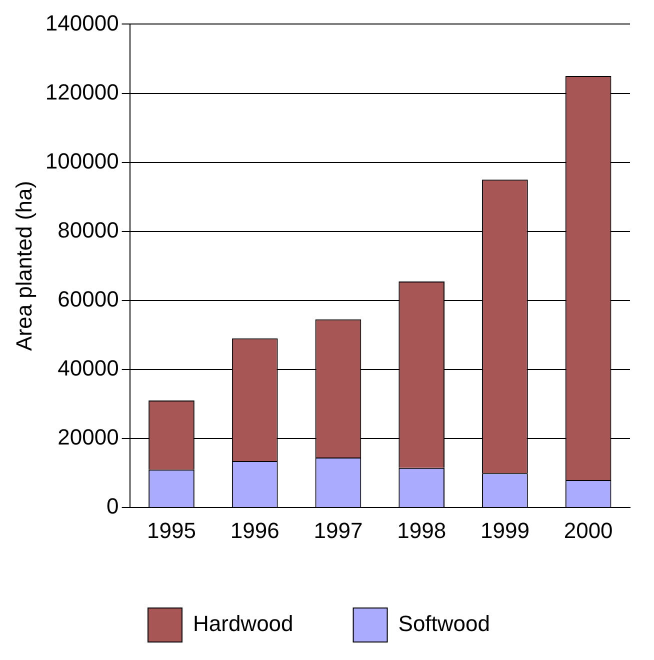  I want to click on x-tick-label: 2000, so click(588, 530).